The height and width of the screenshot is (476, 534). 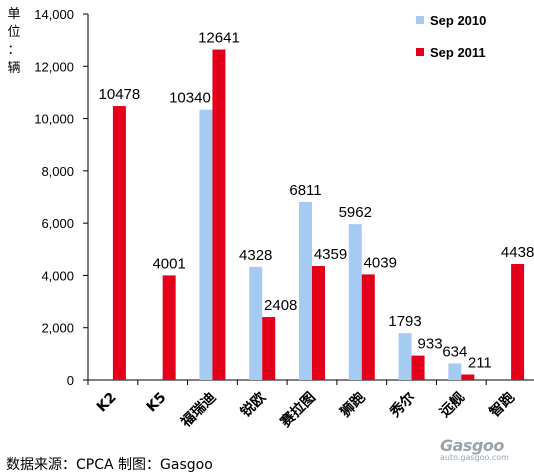 What do you see at coordinates (380, 262) in the screenshot?
I see `data-label-sep-2011: 4039` at bounding box center [380, 262].